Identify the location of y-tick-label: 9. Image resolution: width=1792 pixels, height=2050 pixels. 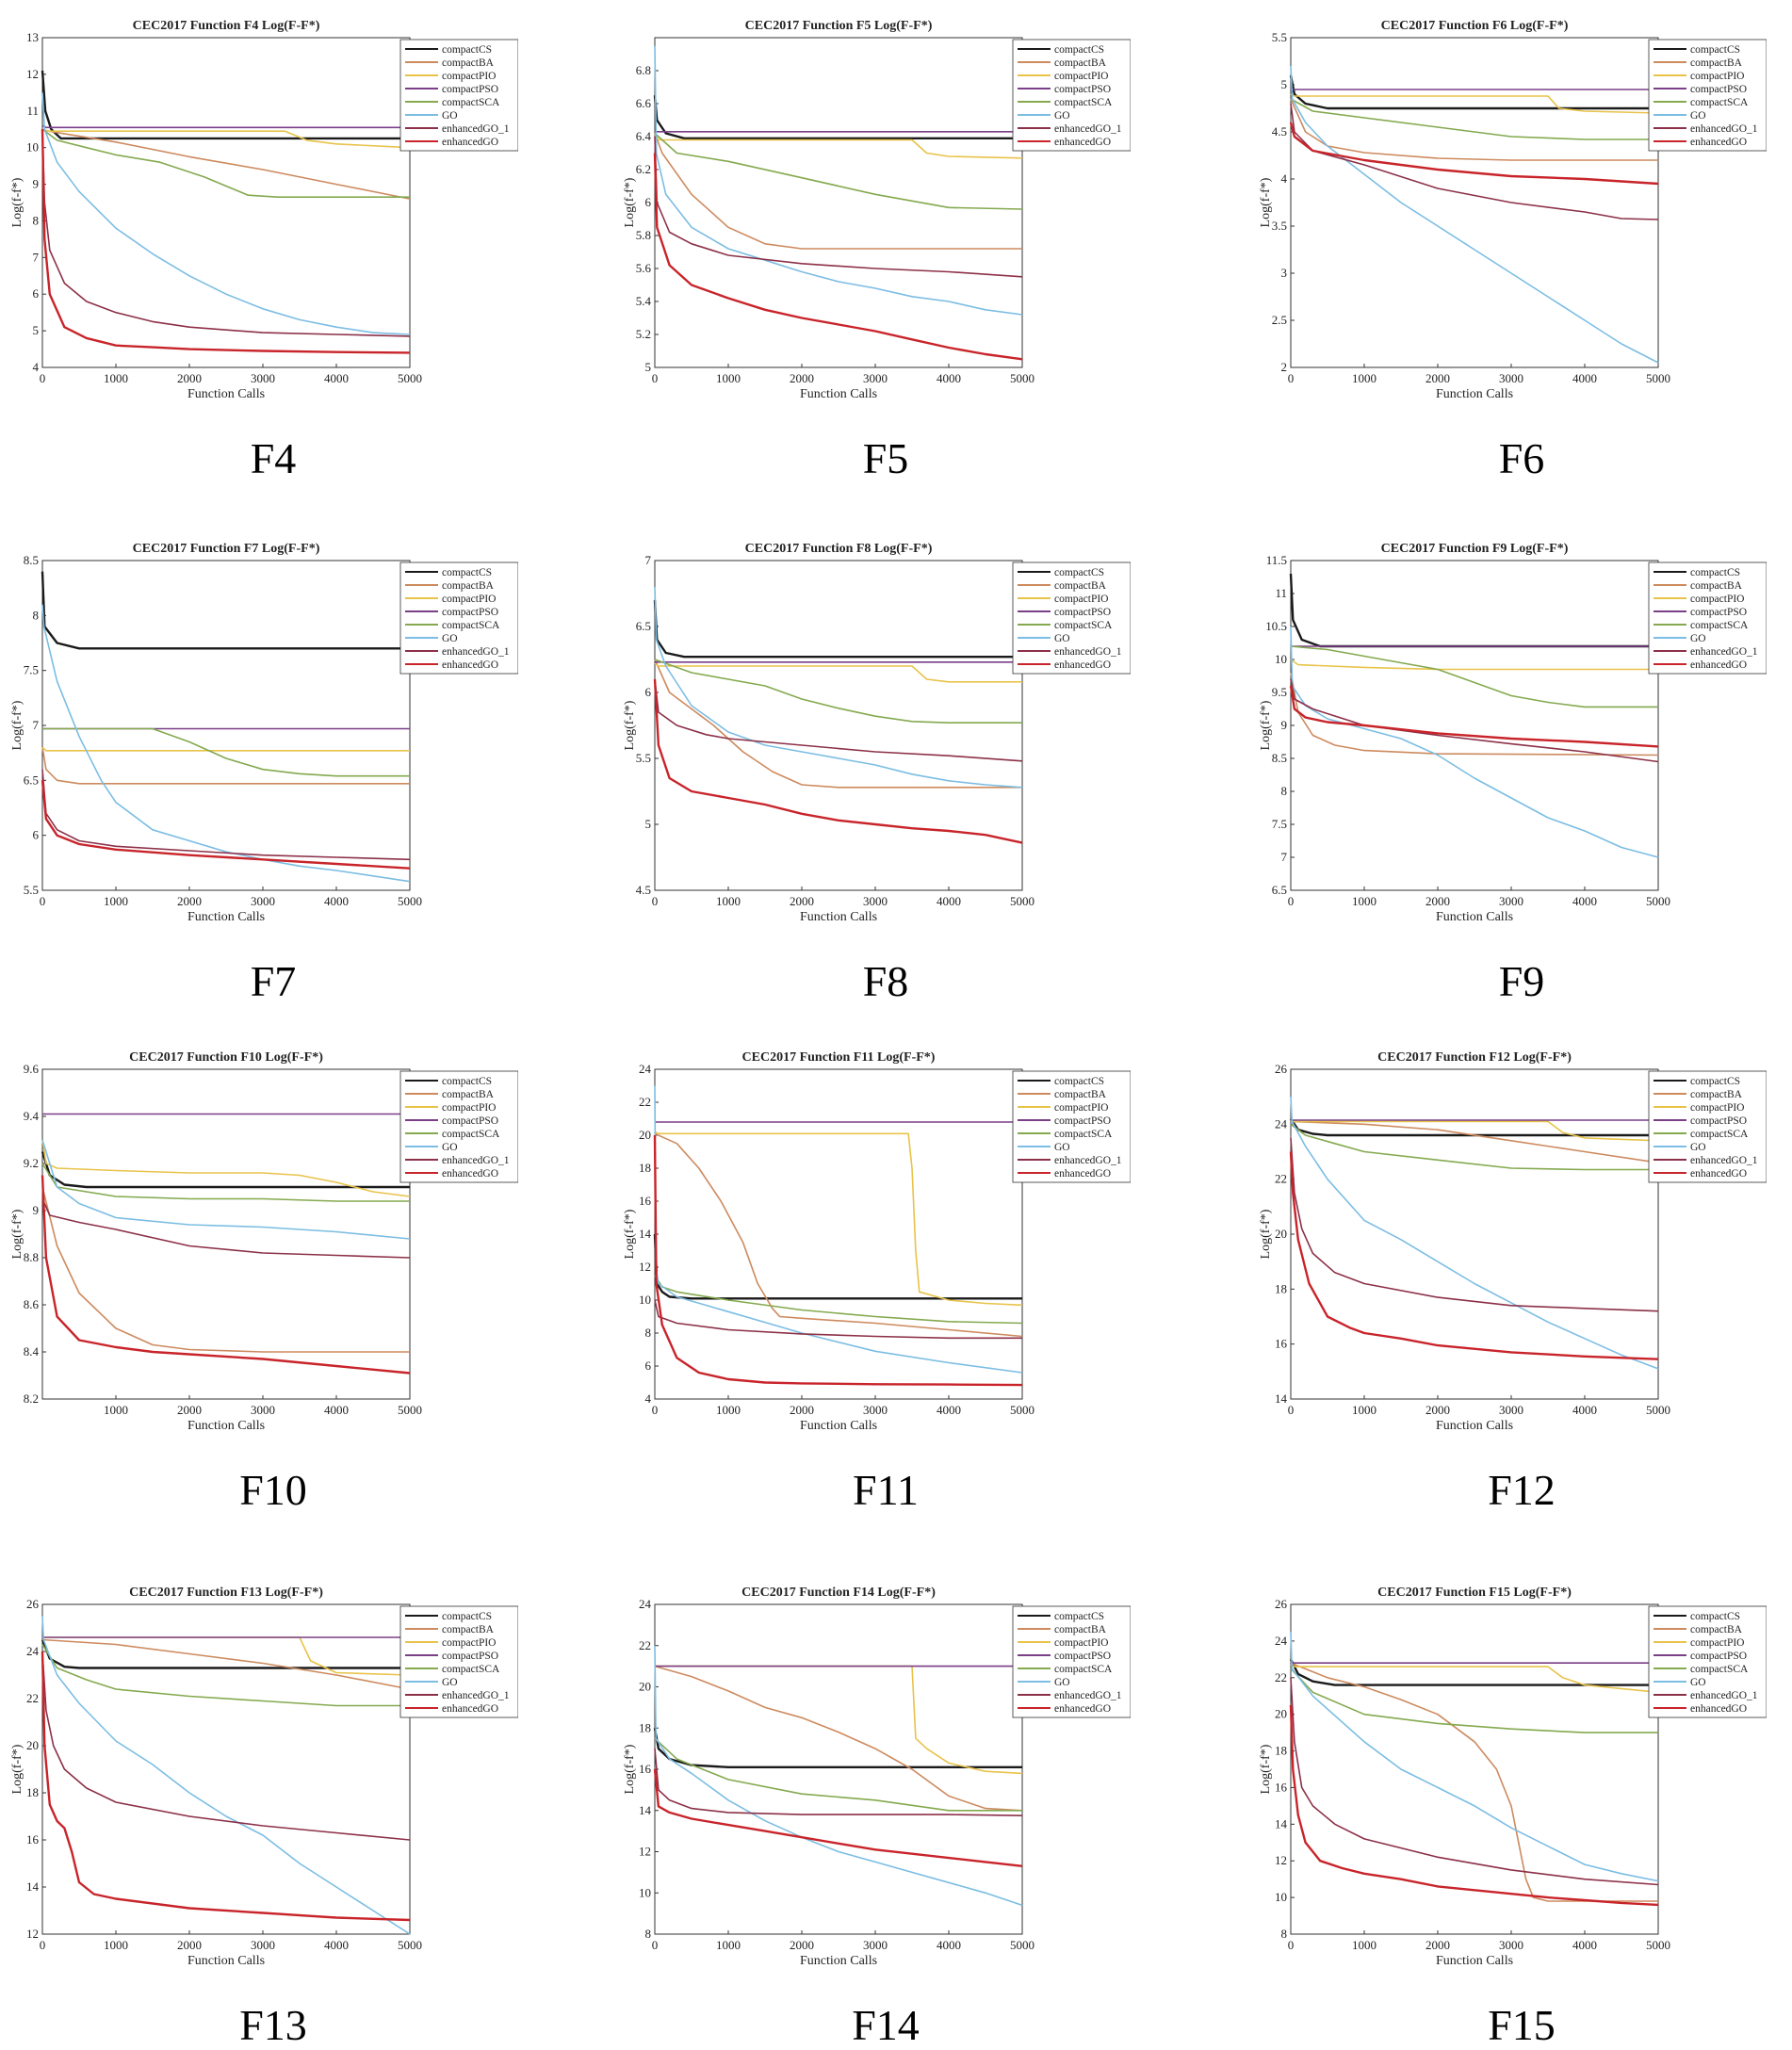
(37, 184).